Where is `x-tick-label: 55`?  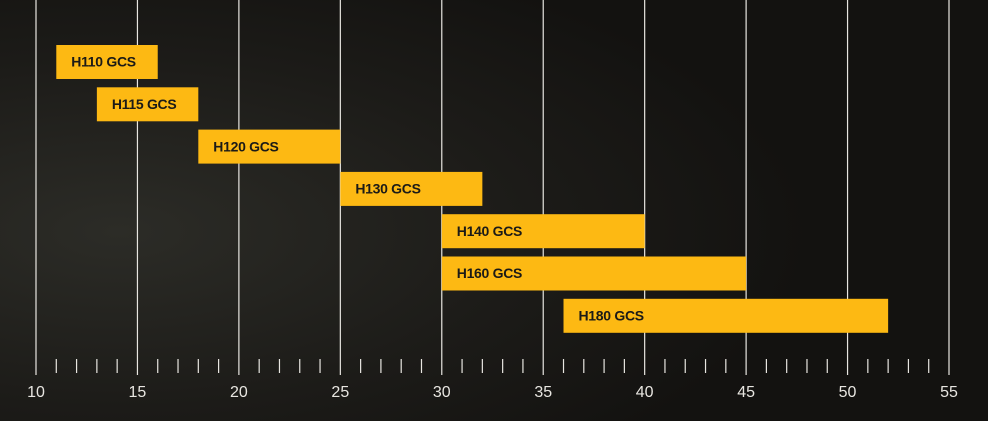
x-tick-label: 55 is located at coordinates (949, 392).